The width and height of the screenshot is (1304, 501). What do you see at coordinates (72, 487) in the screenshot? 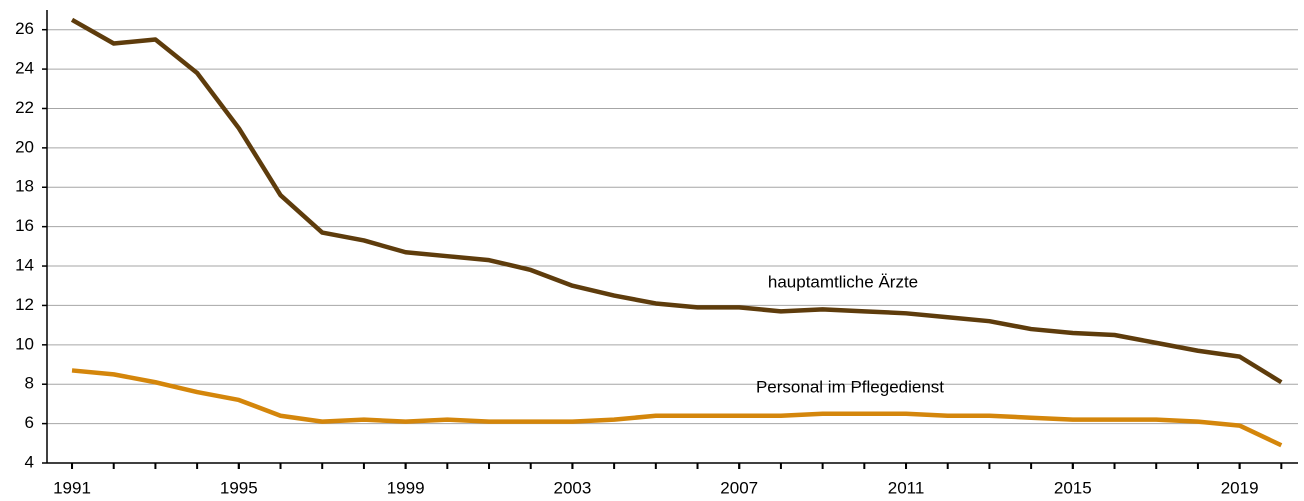
I see `x-tick-label: 1991` at bounding box center [72, 487].